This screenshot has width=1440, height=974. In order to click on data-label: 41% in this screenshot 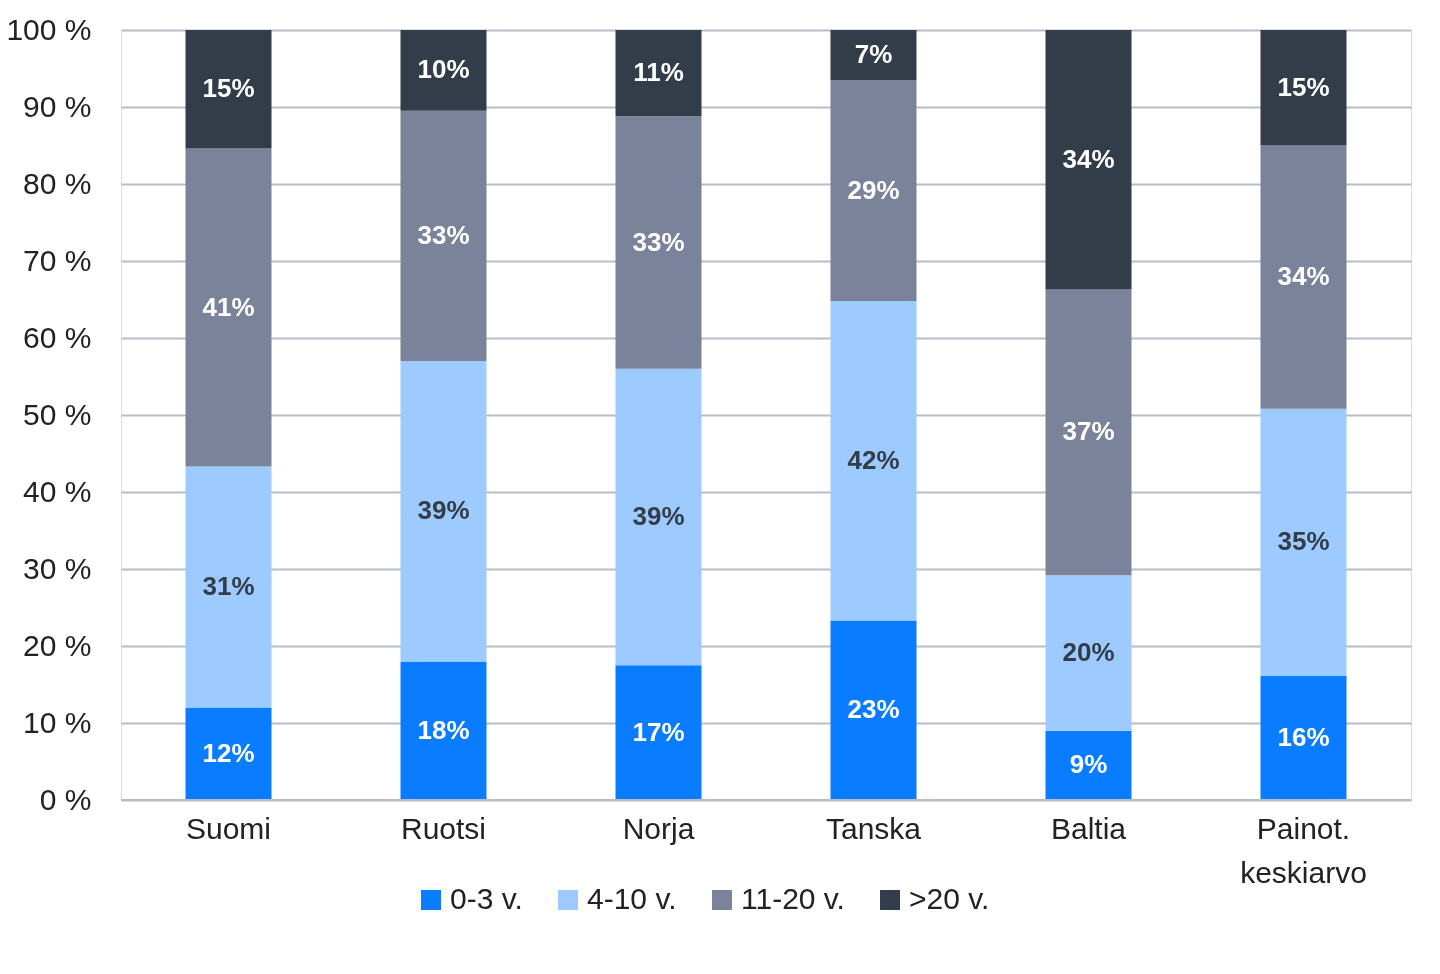, I will do `click(228, 306)`.